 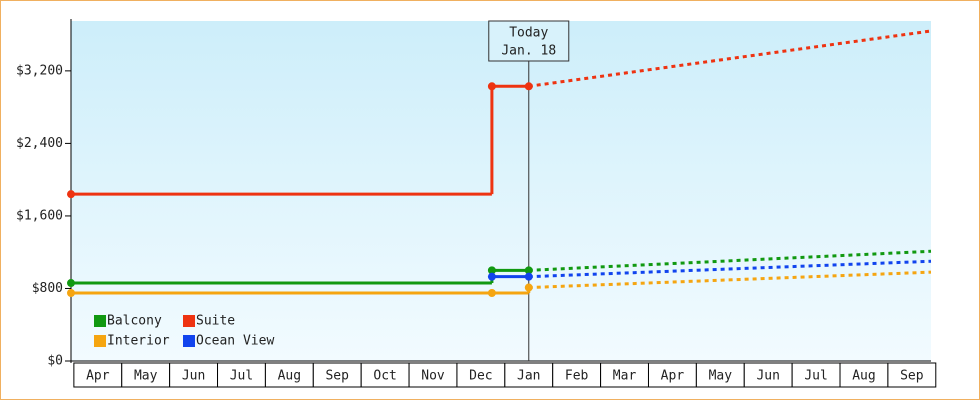 What do you see at coordinates (528, 33) in the screenshot?
I see `today-label: Today` at bounding box center [528, 33].